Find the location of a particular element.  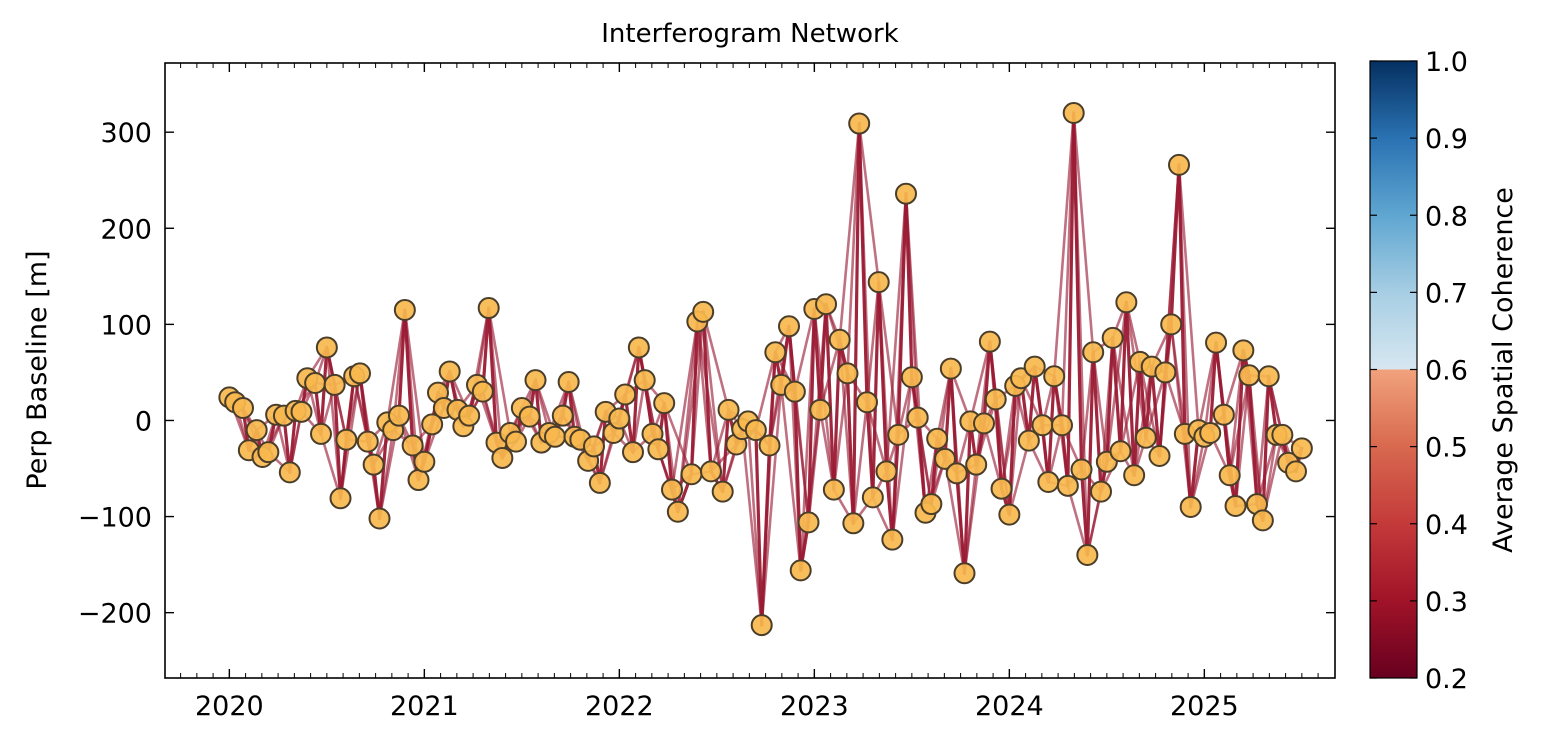

x-tick-label: 2020 is located at coordinates (229, 706).